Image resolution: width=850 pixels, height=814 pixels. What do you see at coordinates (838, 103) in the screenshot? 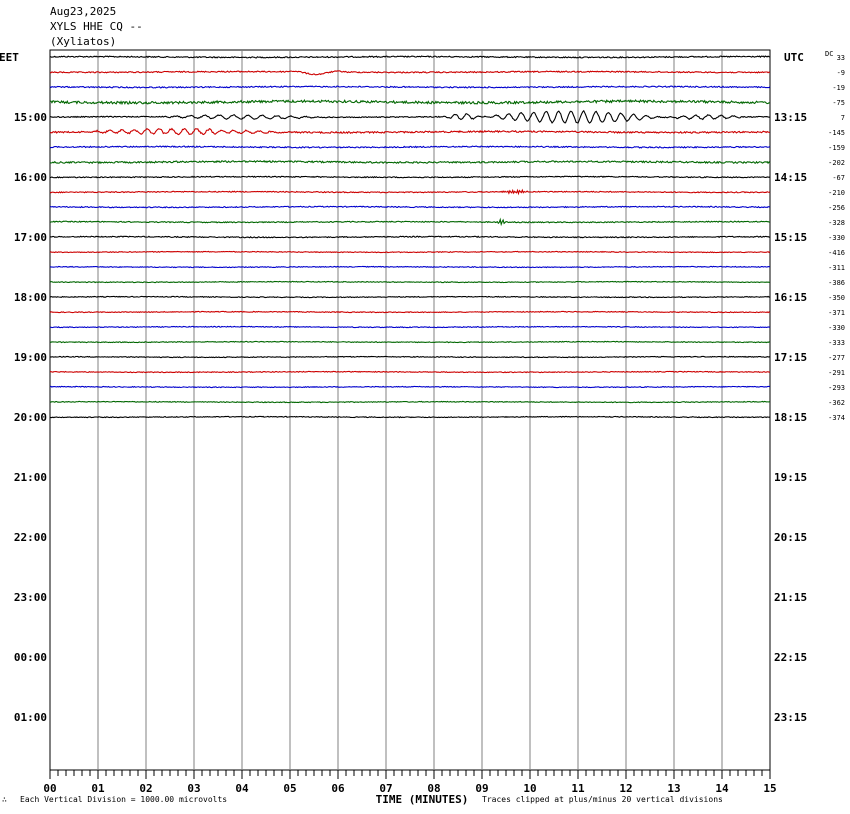
I see `dc-value: -75` at bounding box center [838, 103].